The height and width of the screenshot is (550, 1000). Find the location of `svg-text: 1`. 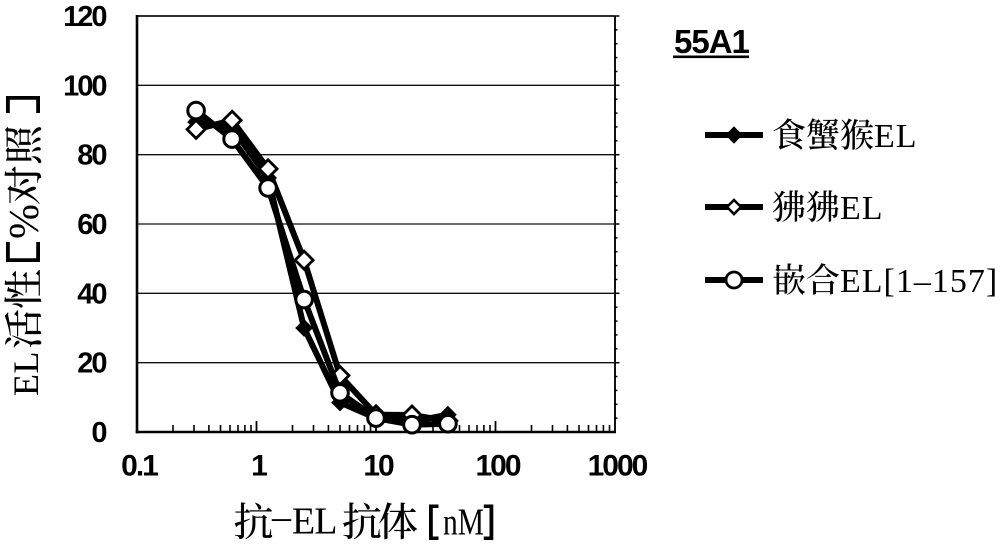

svg-text: 1 is located at coordinates (259, 466).